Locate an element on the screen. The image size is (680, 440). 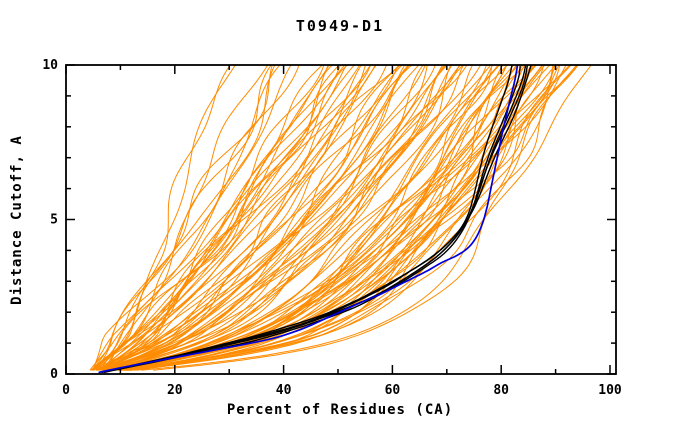
x-tick-label: 80 is located at coordinates (501, 390).